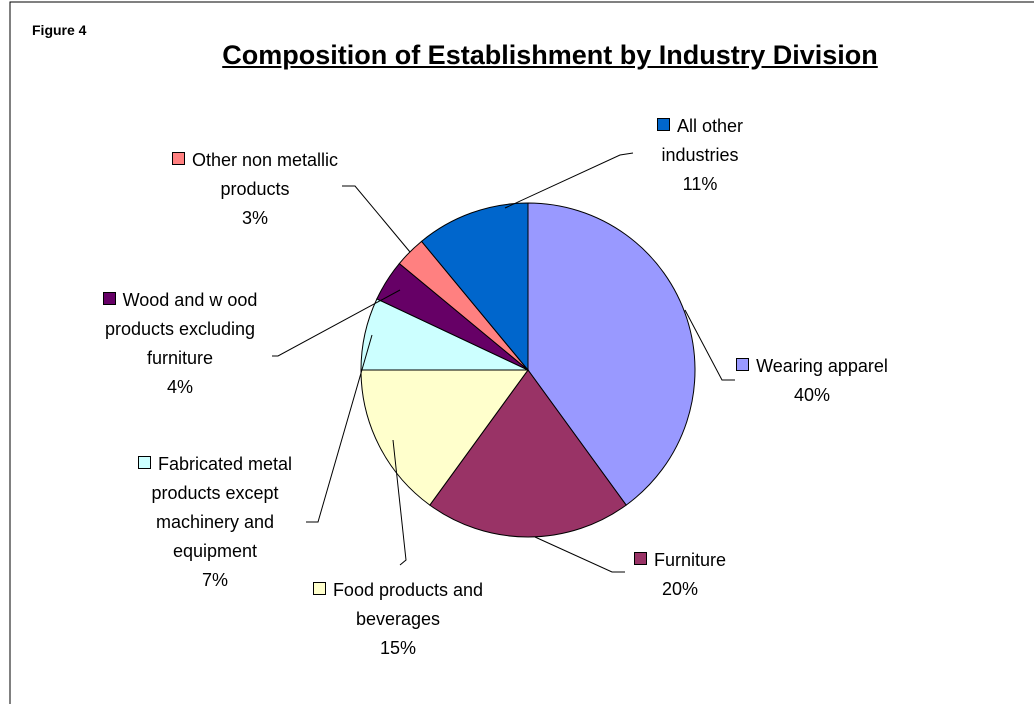 This screenshot has width=1034, height=704. What do you see at coordinates (680, 575) in the screenshot?
I see `slice-label: Furniture 20%` at bounding box center [680, 575].